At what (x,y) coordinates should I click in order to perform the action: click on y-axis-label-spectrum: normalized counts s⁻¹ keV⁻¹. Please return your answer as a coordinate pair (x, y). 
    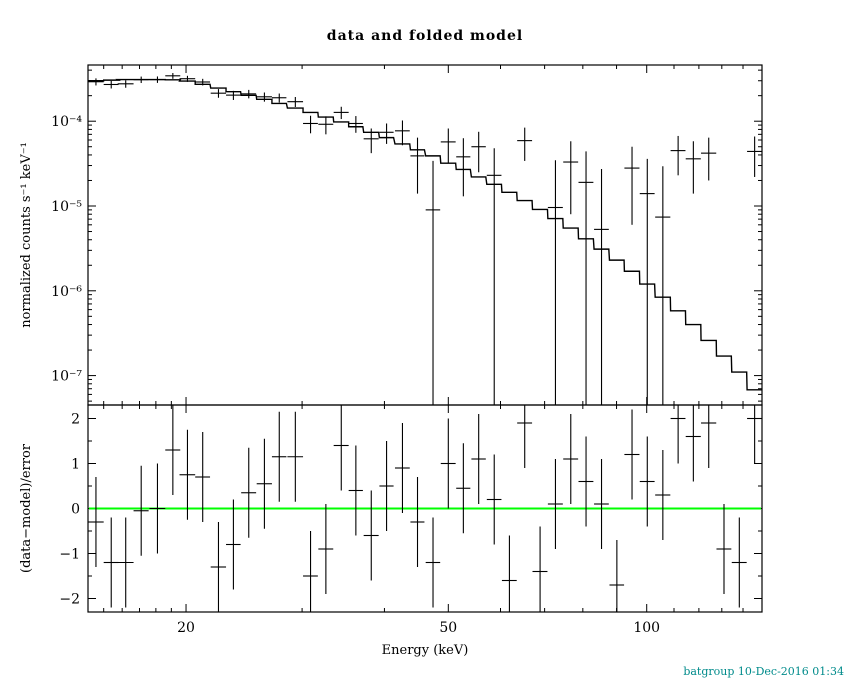
    Looking at the image, I should click on (26, 235).